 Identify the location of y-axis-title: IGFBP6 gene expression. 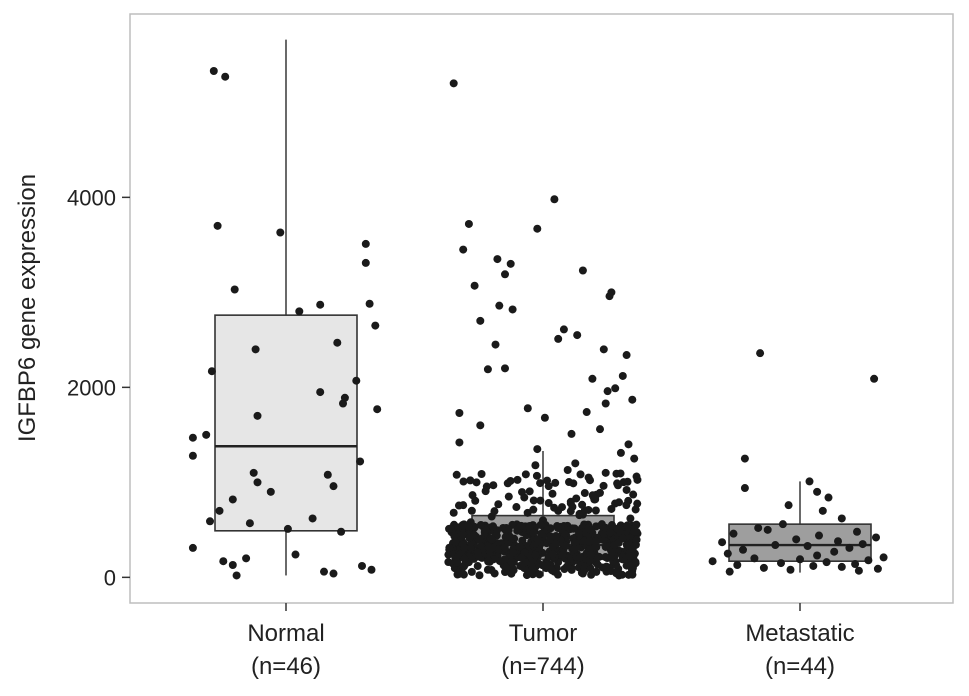
(27, 308).